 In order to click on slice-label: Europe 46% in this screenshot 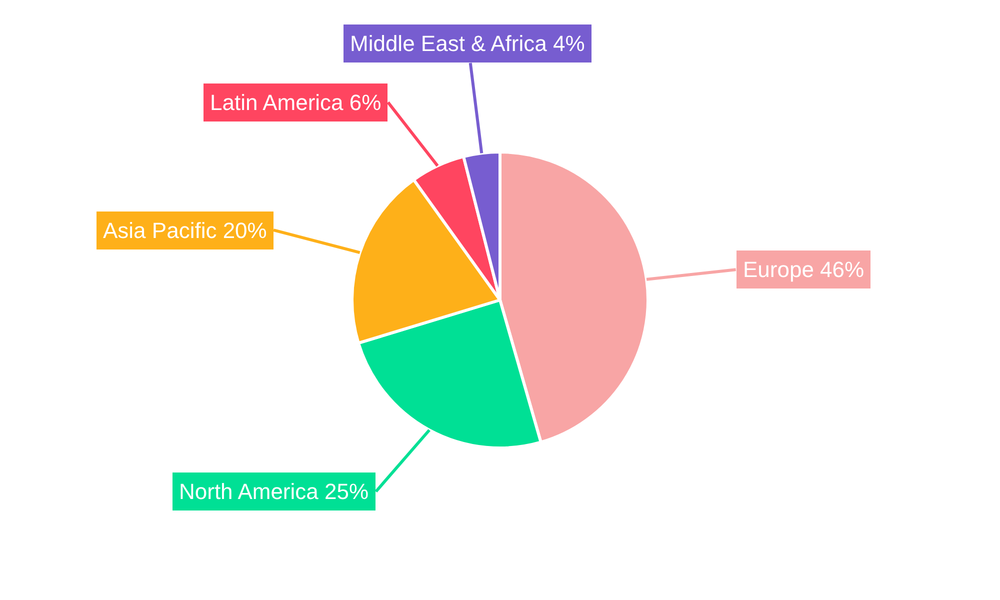, I will do `click(803, 269)`.